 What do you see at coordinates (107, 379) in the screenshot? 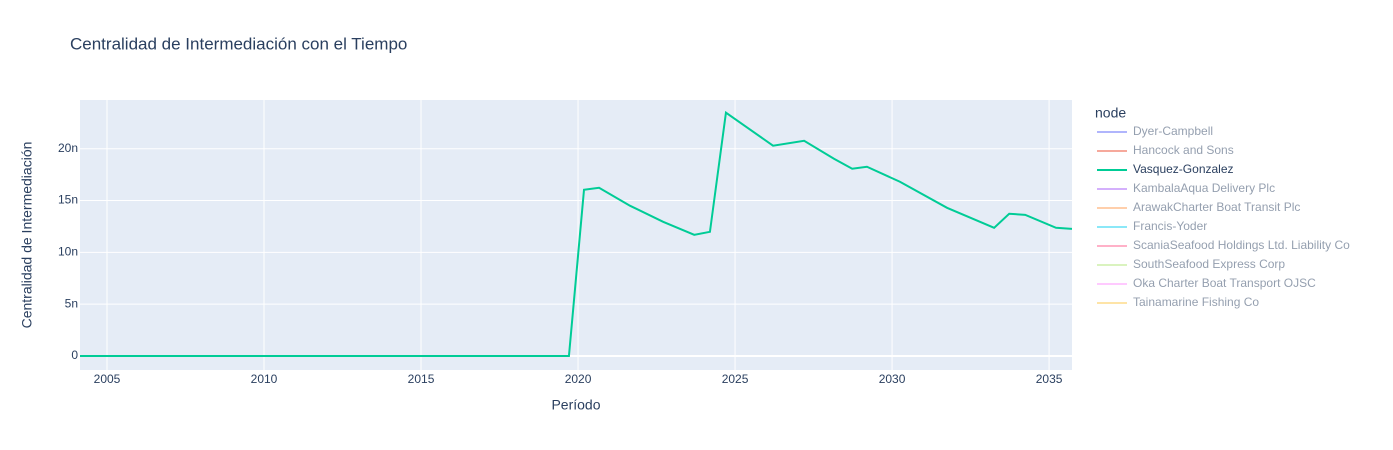
I see `x-tick-label: 2005` at bounding box center [107, 379].